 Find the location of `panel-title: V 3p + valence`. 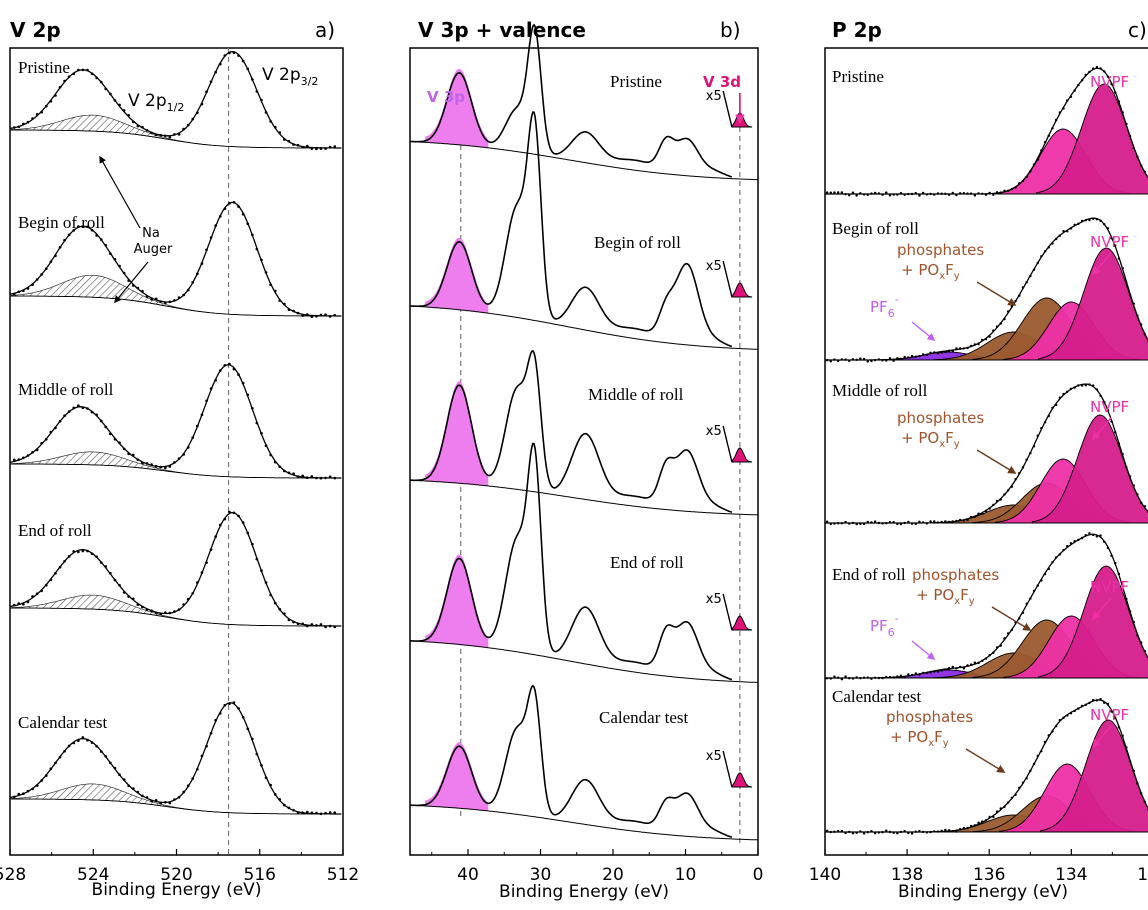

panel-title: V 3p + valence is located at coordinates (502, 30).